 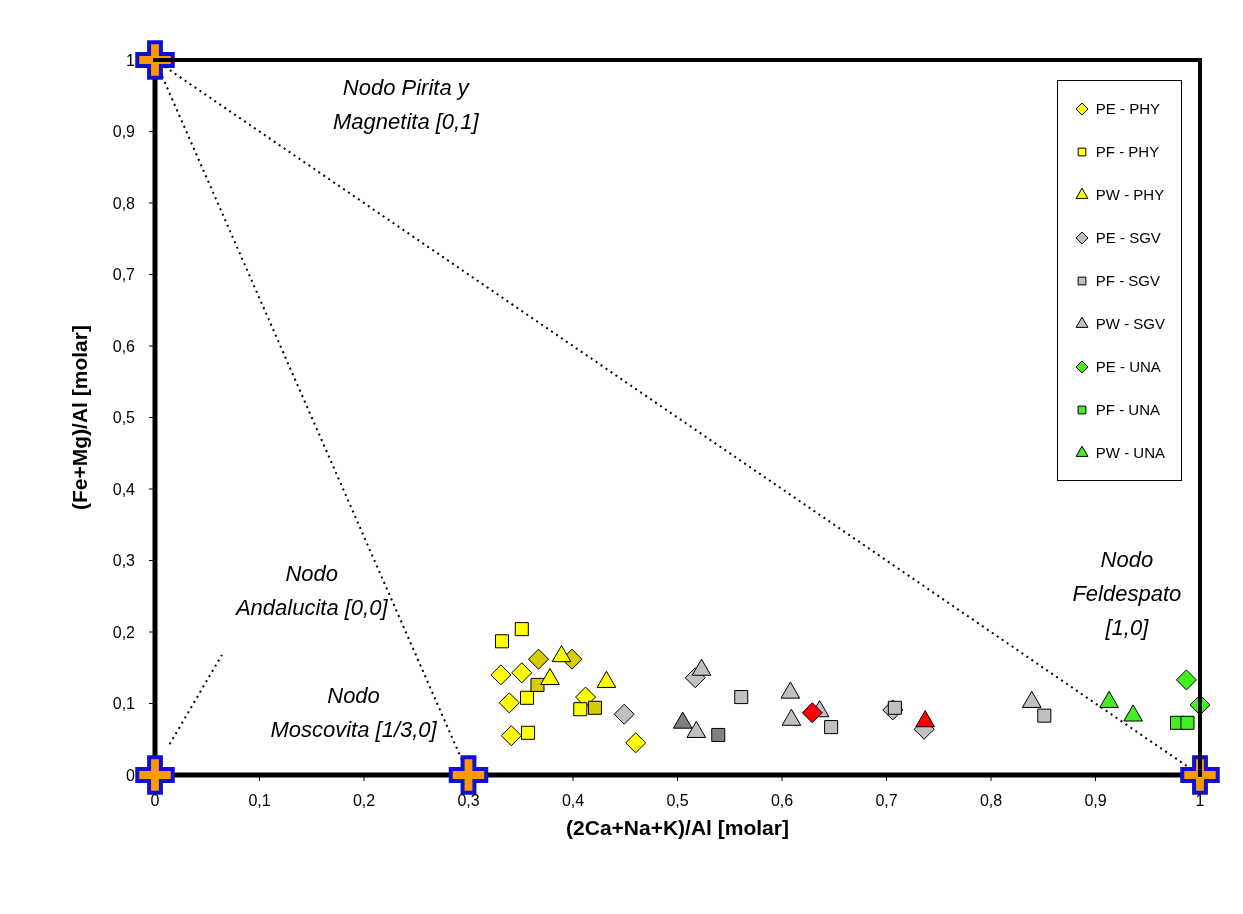 I want to click on legend-label: PF - PHY, so click(x=1127, y=151).